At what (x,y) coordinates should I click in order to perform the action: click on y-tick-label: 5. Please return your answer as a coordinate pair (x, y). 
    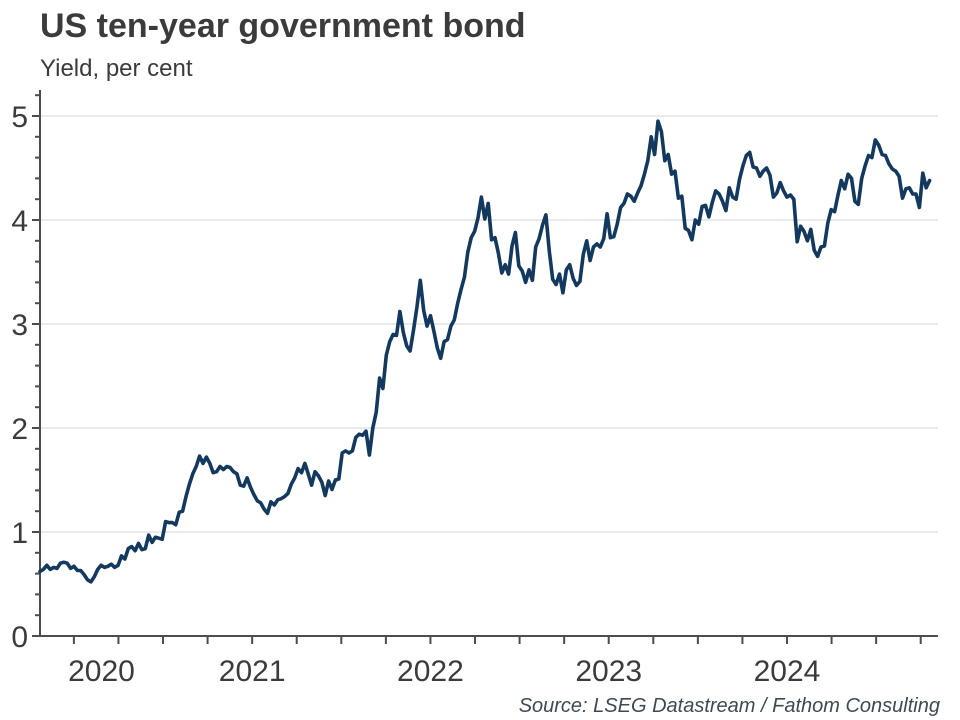
    Looking at the image, I should click on (19, 117).